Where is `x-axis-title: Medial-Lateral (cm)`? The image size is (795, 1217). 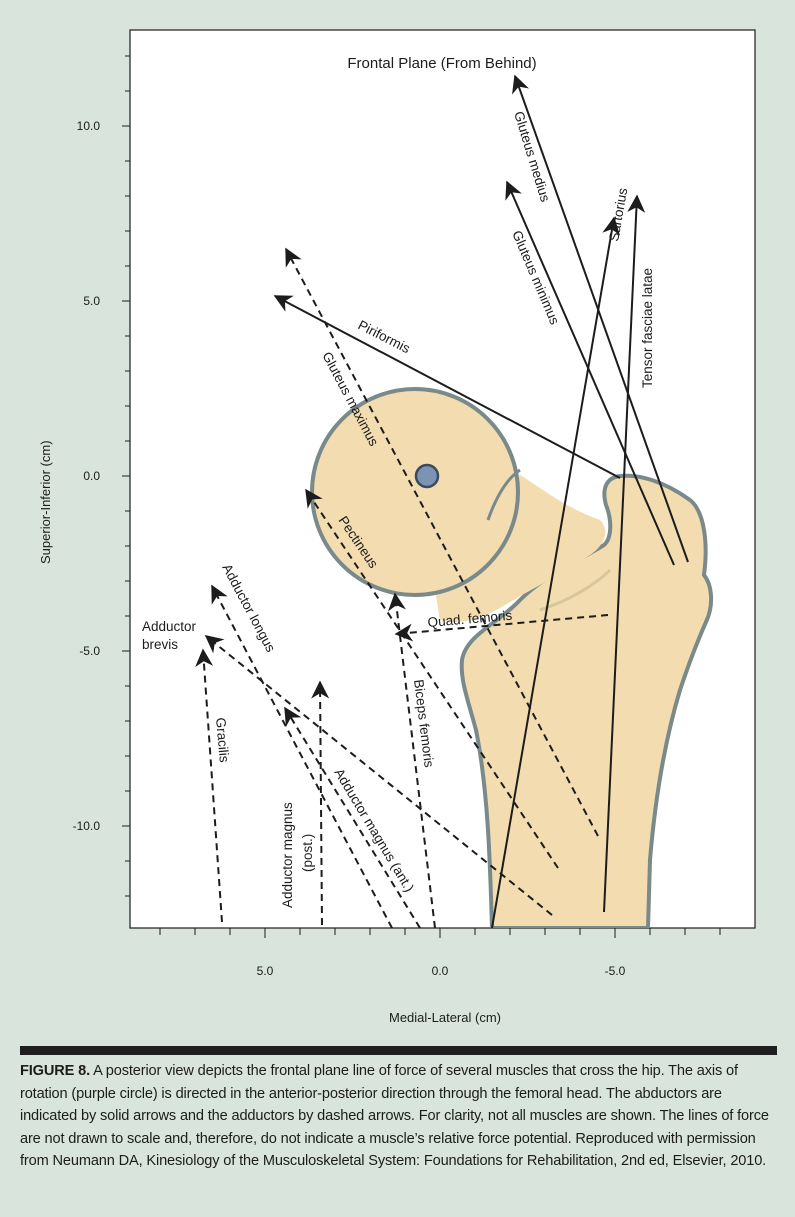 x-axis-title: Medial-Lateral (cm) is located at coordinates (445, 1017).